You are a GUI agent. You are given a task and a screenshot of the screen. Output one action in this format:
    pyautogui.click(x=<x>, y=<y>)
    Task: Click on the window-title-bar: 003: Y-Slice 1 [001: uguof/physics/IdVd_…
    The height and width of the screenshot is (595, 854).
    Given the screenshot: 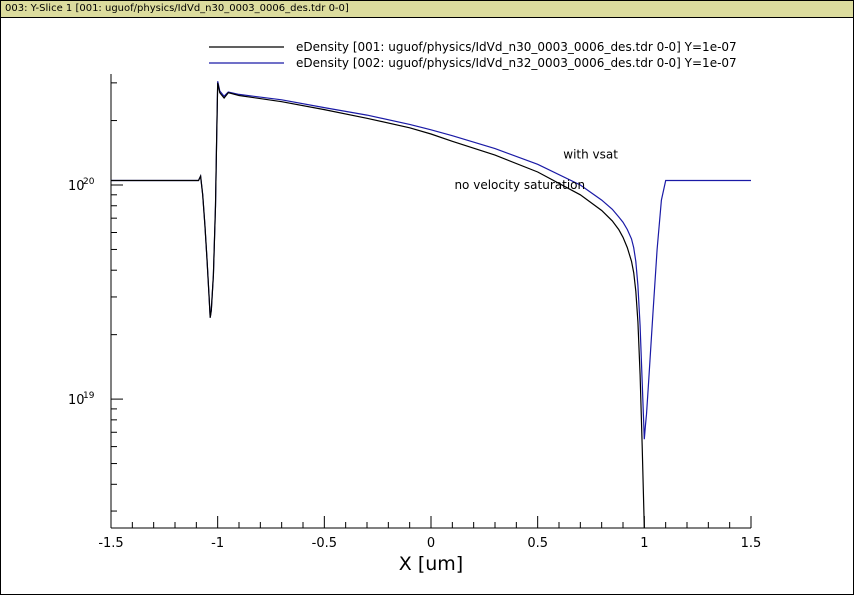 What is the action you would take?
    pyautogui.click(x=427, y=9)
    